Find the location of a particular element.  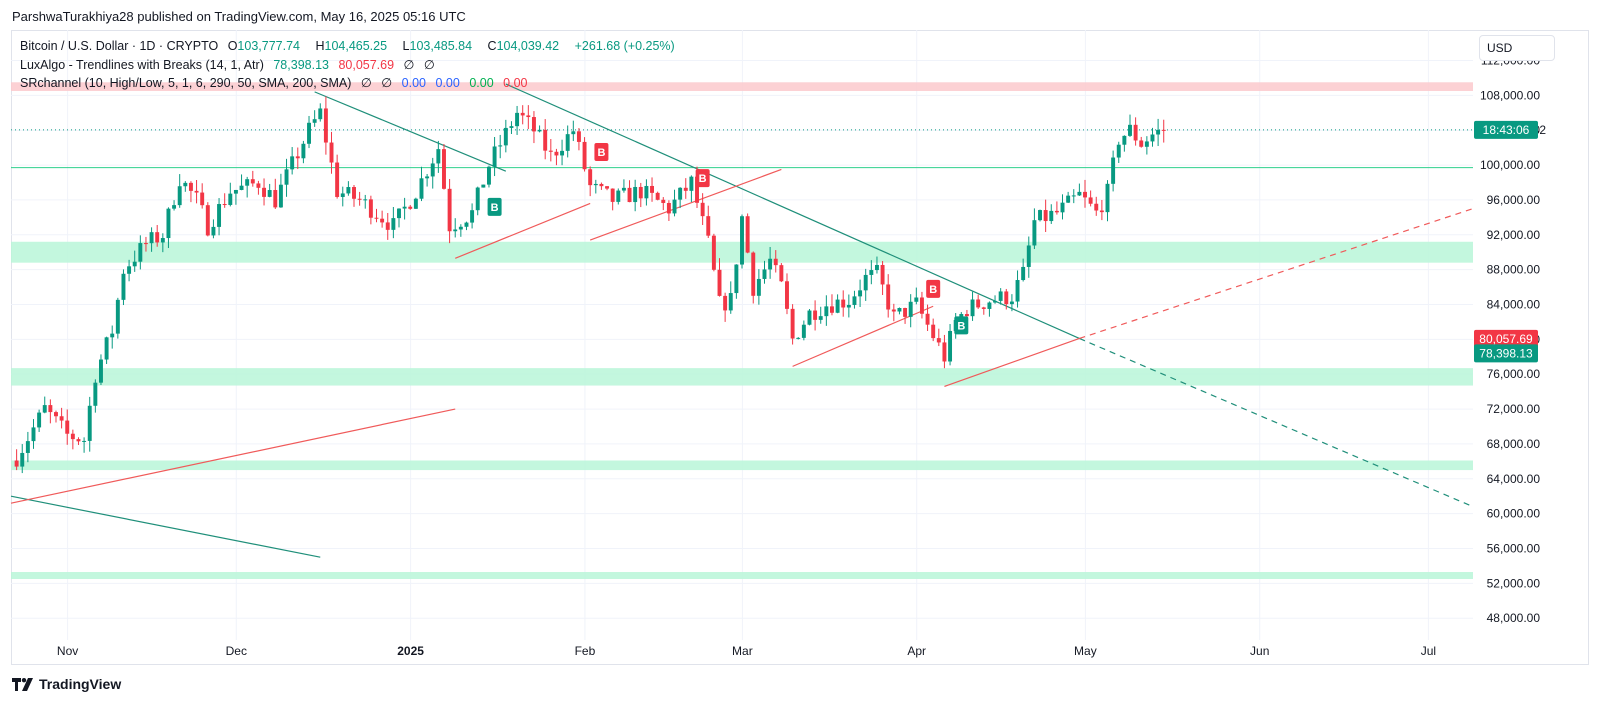

tradingview-logo-icon is located at coordinates (22, 684).